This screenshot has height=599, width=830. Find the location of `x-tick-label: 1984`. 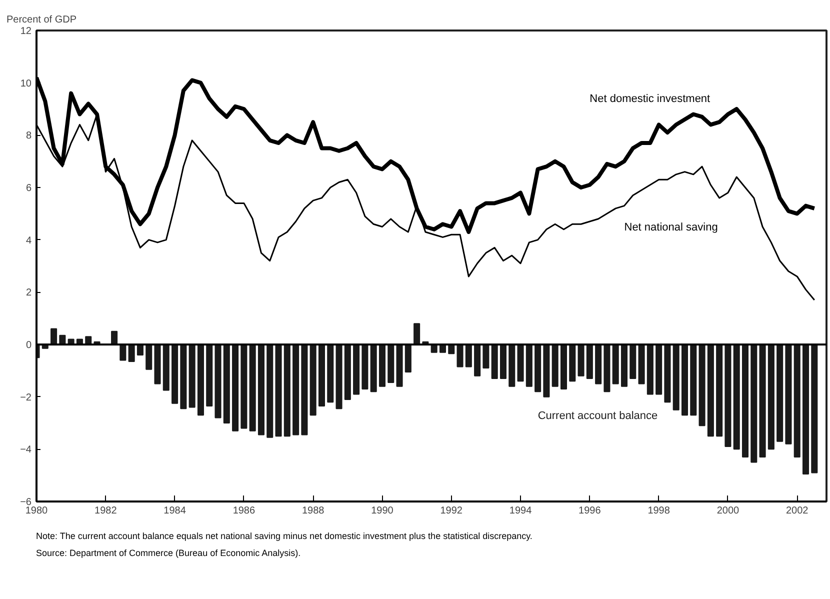

x-tick-label: 1984 is located at coordinates (175, 511).